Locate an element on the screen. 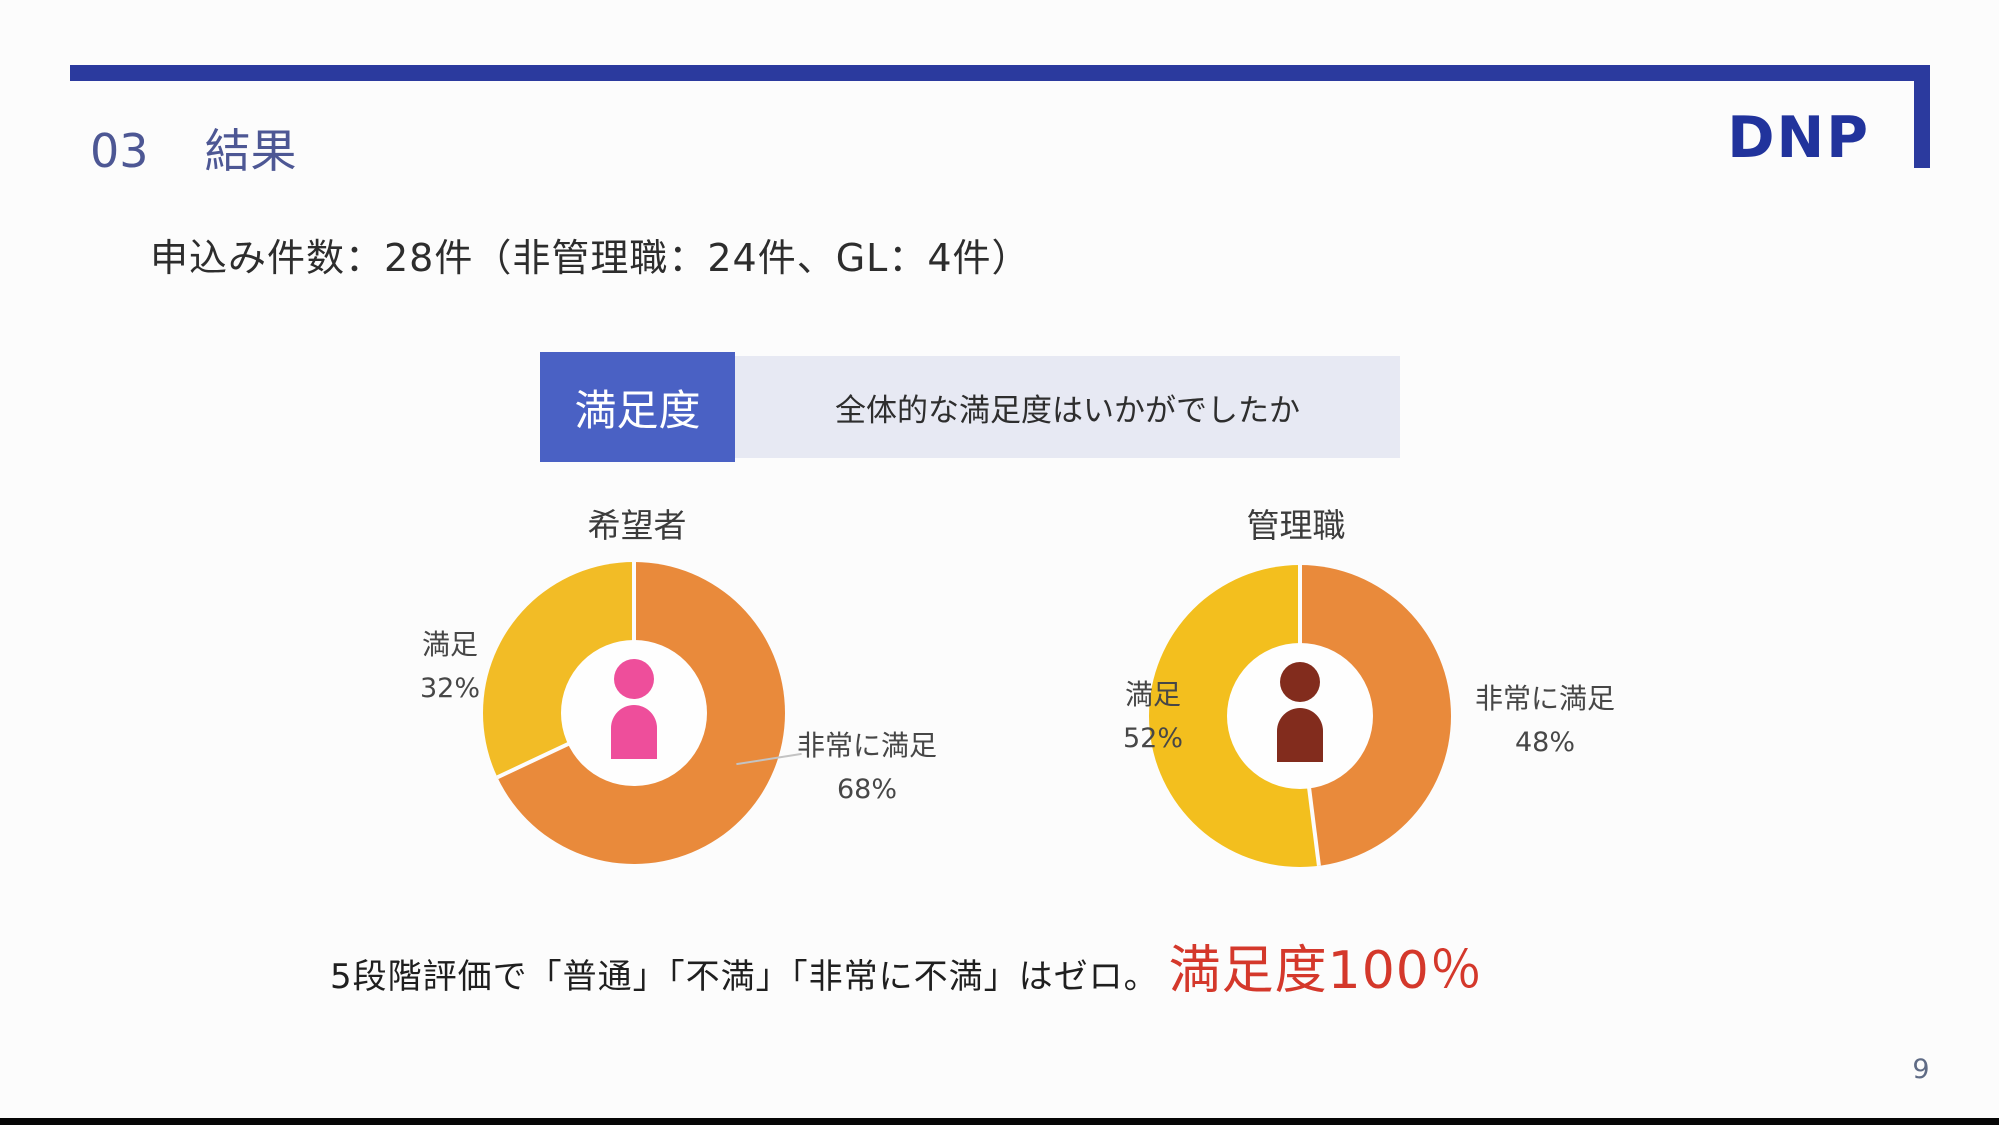 The width and height of the screenshot is (1999, 1125). conclusion-text: 5段階評価で「普通」「不満」「非常に不満」はゼロ。 is located at coordinates (744, 977).